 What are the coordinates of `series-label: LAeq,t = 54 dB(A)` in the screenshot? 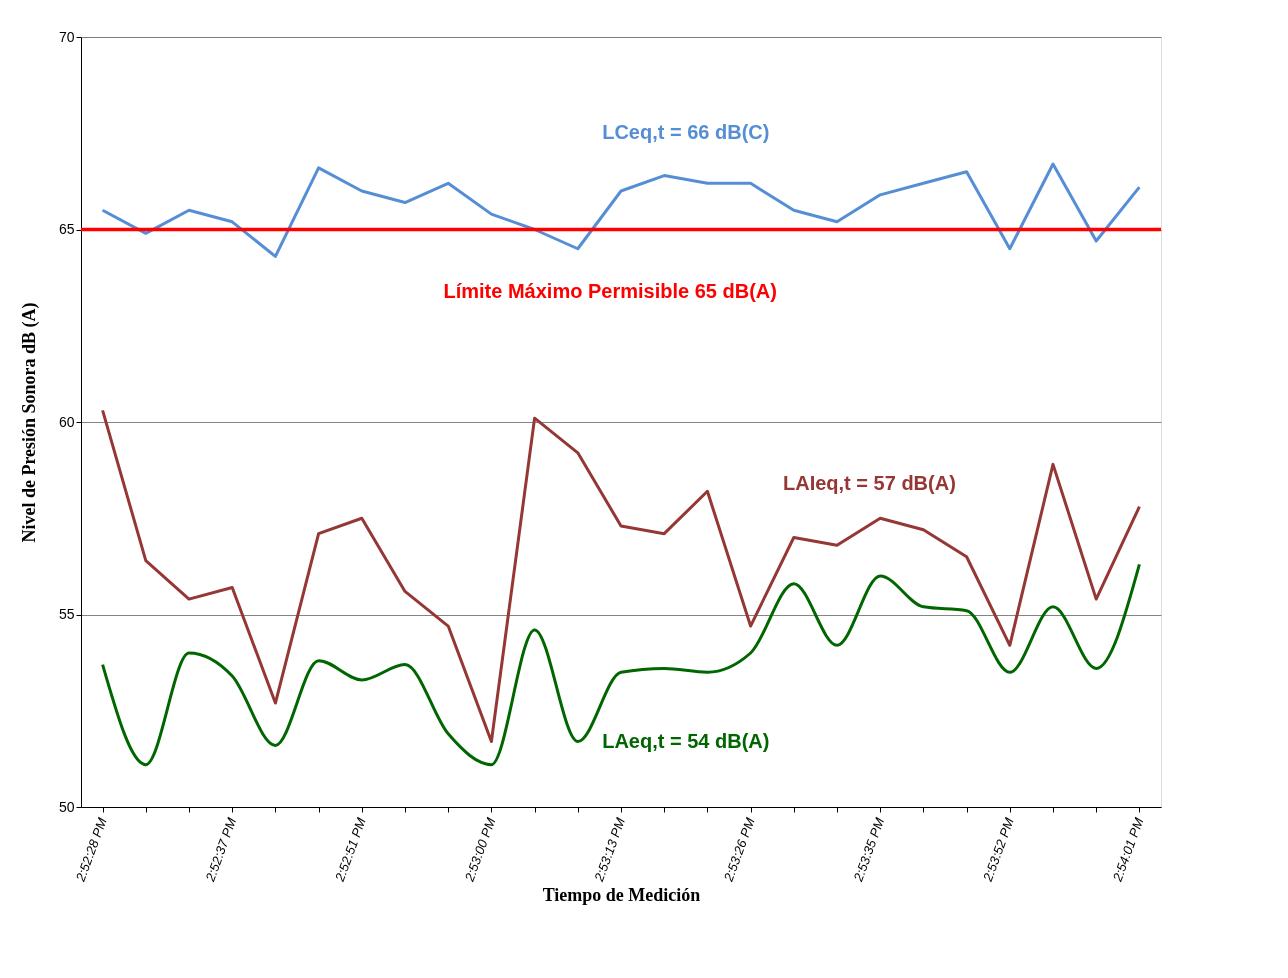 It's located at (686, 740).